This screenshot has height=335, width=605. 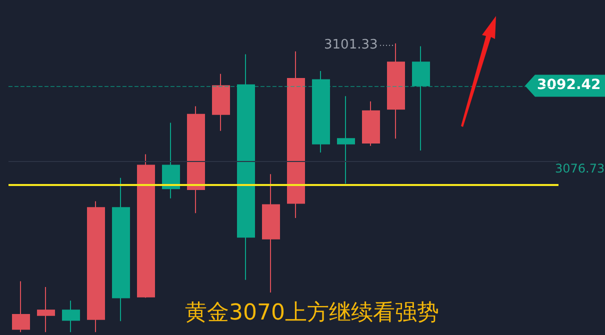 What do you see at coordinates (312, 313) in the screenshot?
I see `text: 黄金3070上方继续看强势` at bounding box center [312, 313].